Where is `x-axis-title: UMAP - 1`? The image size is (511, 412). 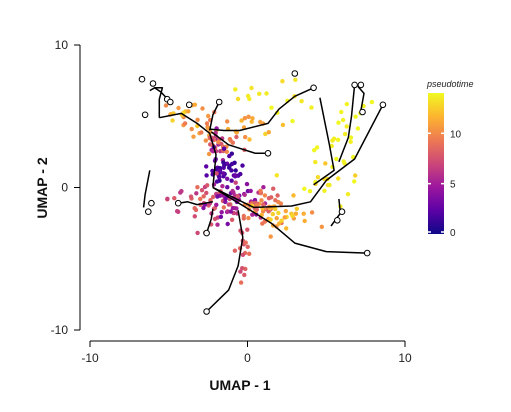 x-axis-title: UMAP - 1 is located at coordinates (239, 385).